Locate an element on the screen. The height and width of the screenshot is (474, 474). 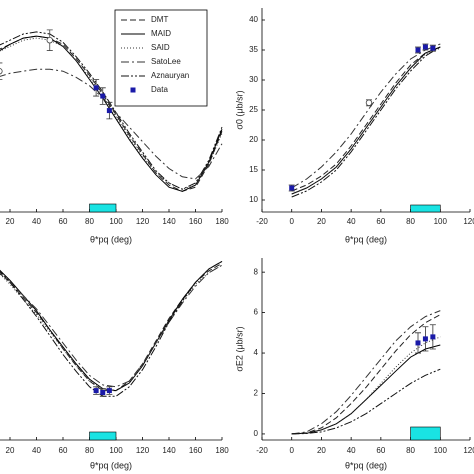
y-tick-label: 4 is located at coordinates (256, 352).